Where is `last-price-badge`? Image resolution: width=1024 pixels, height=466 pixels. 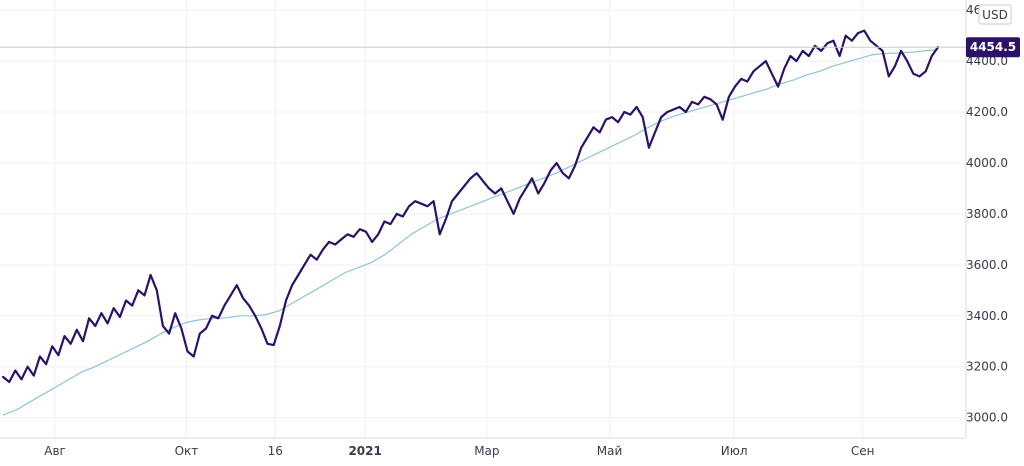
last-price-badge is located at coordinates (993, 47).